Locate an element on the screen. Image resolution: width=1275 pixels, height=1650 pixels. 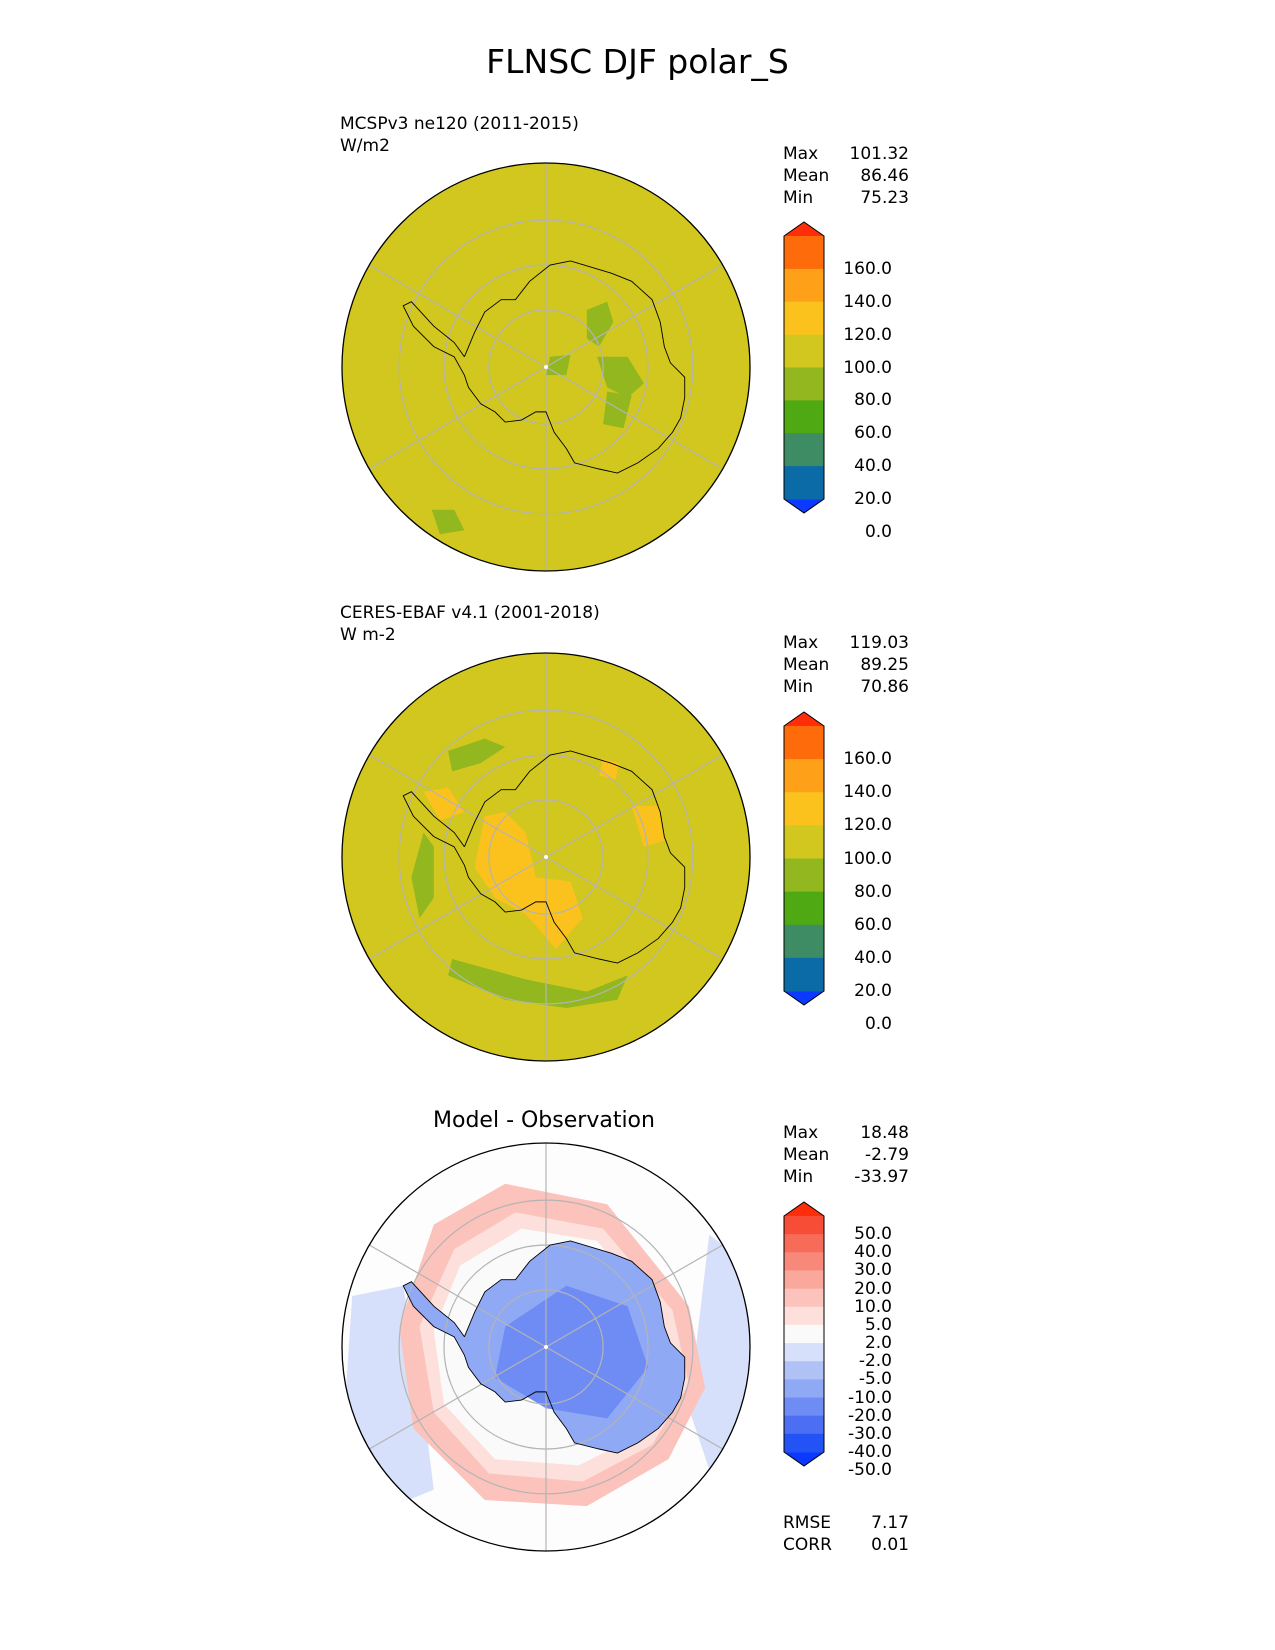
colorbar-tick-label: 10.0 is located at coordinates (873, 1306).